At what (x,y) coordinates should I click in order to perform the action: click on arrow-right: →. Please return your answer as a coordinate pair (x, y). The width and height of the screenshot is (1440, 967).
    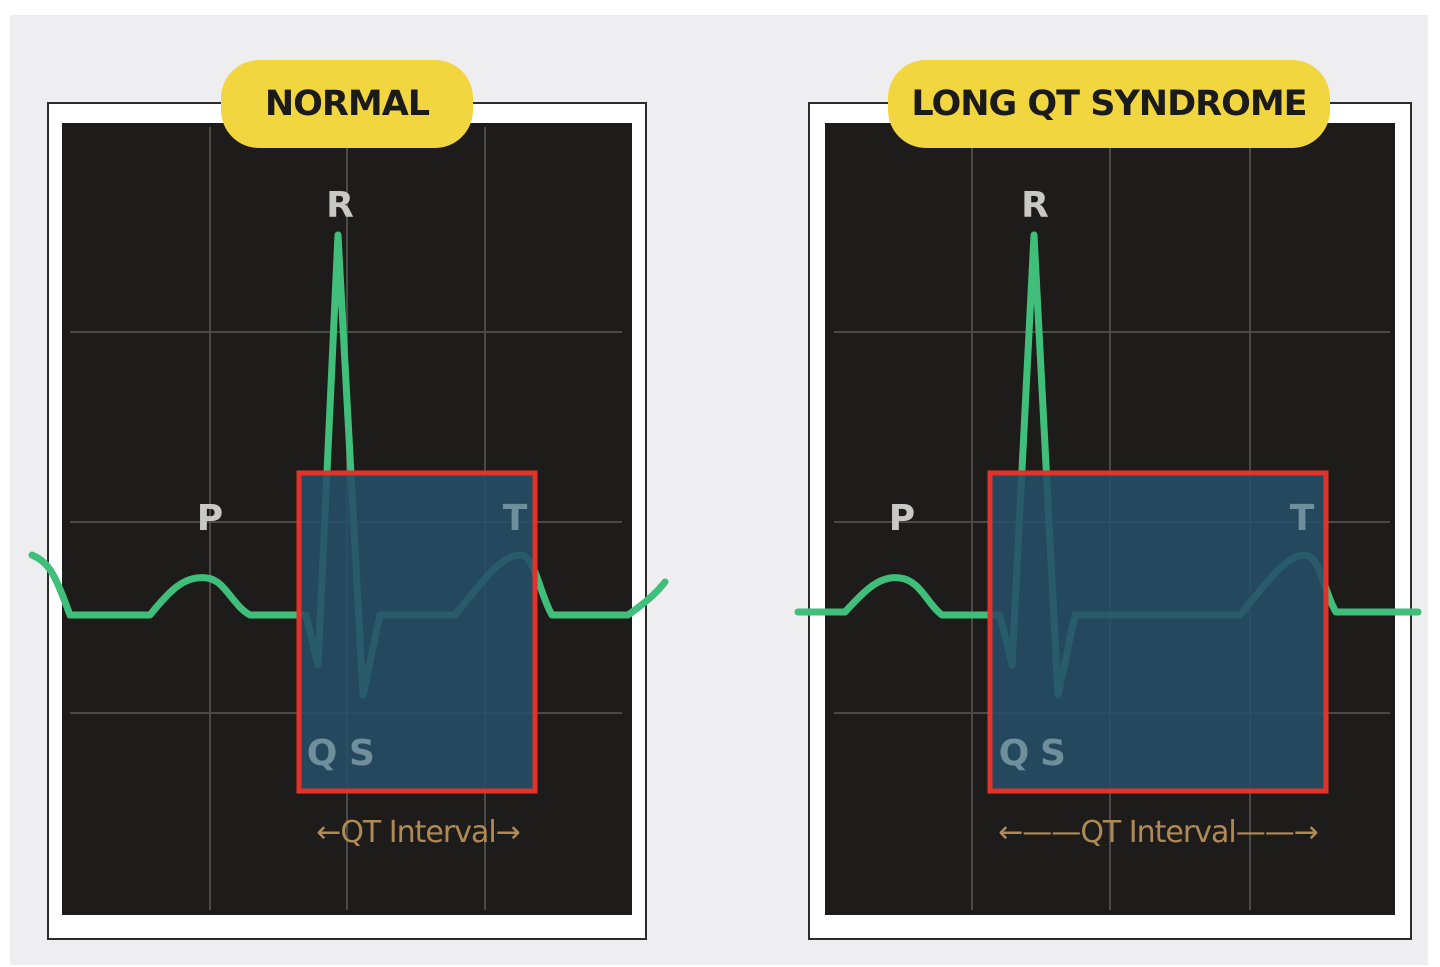
    Looking at the image, I should click on (508, 832).